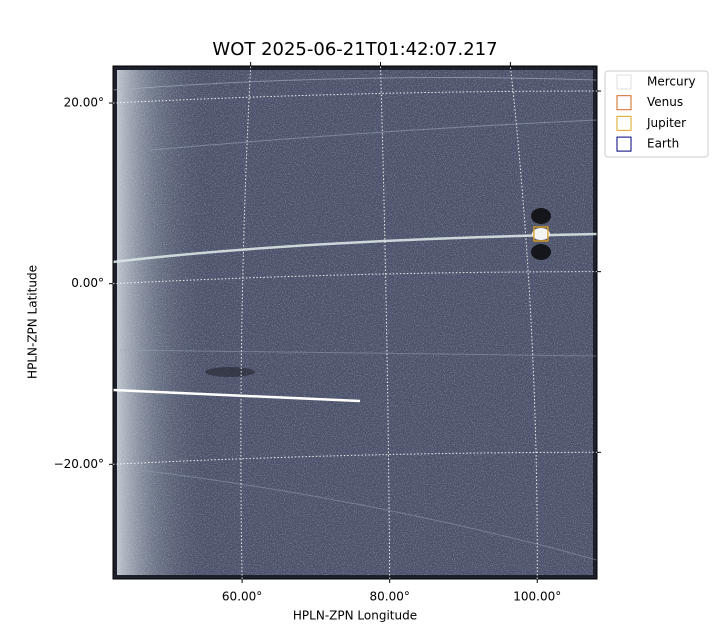  I want to click on legend-label: Venus, so click(665, 102).